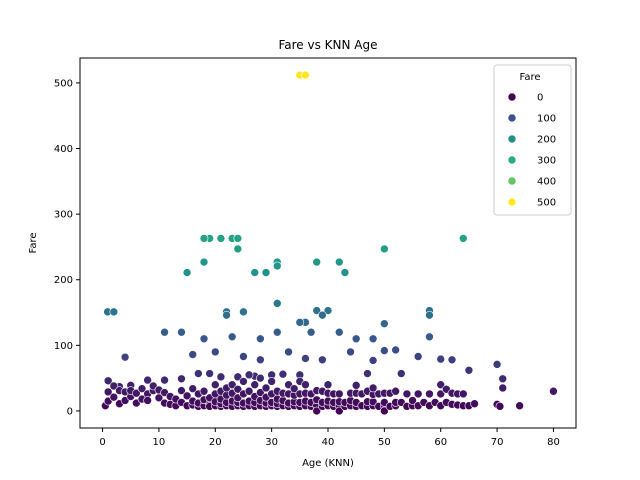 The width and height of the screenshot is (640, 480). What do you see at coordinates (531, 151) in the screenshot?
I see `legend-entries: 0 100 200 300 400 500` at bounding box center [531, 151].